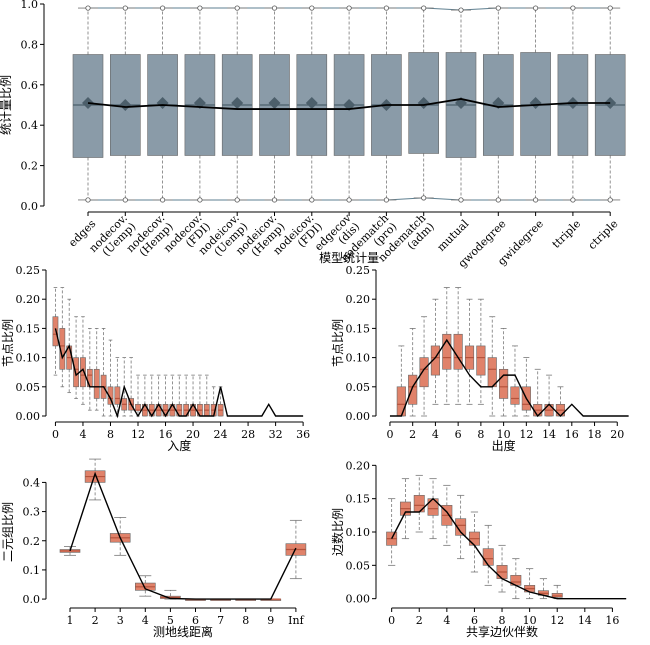  I want to click on x-tick-label: Inf, so click(296, 620).